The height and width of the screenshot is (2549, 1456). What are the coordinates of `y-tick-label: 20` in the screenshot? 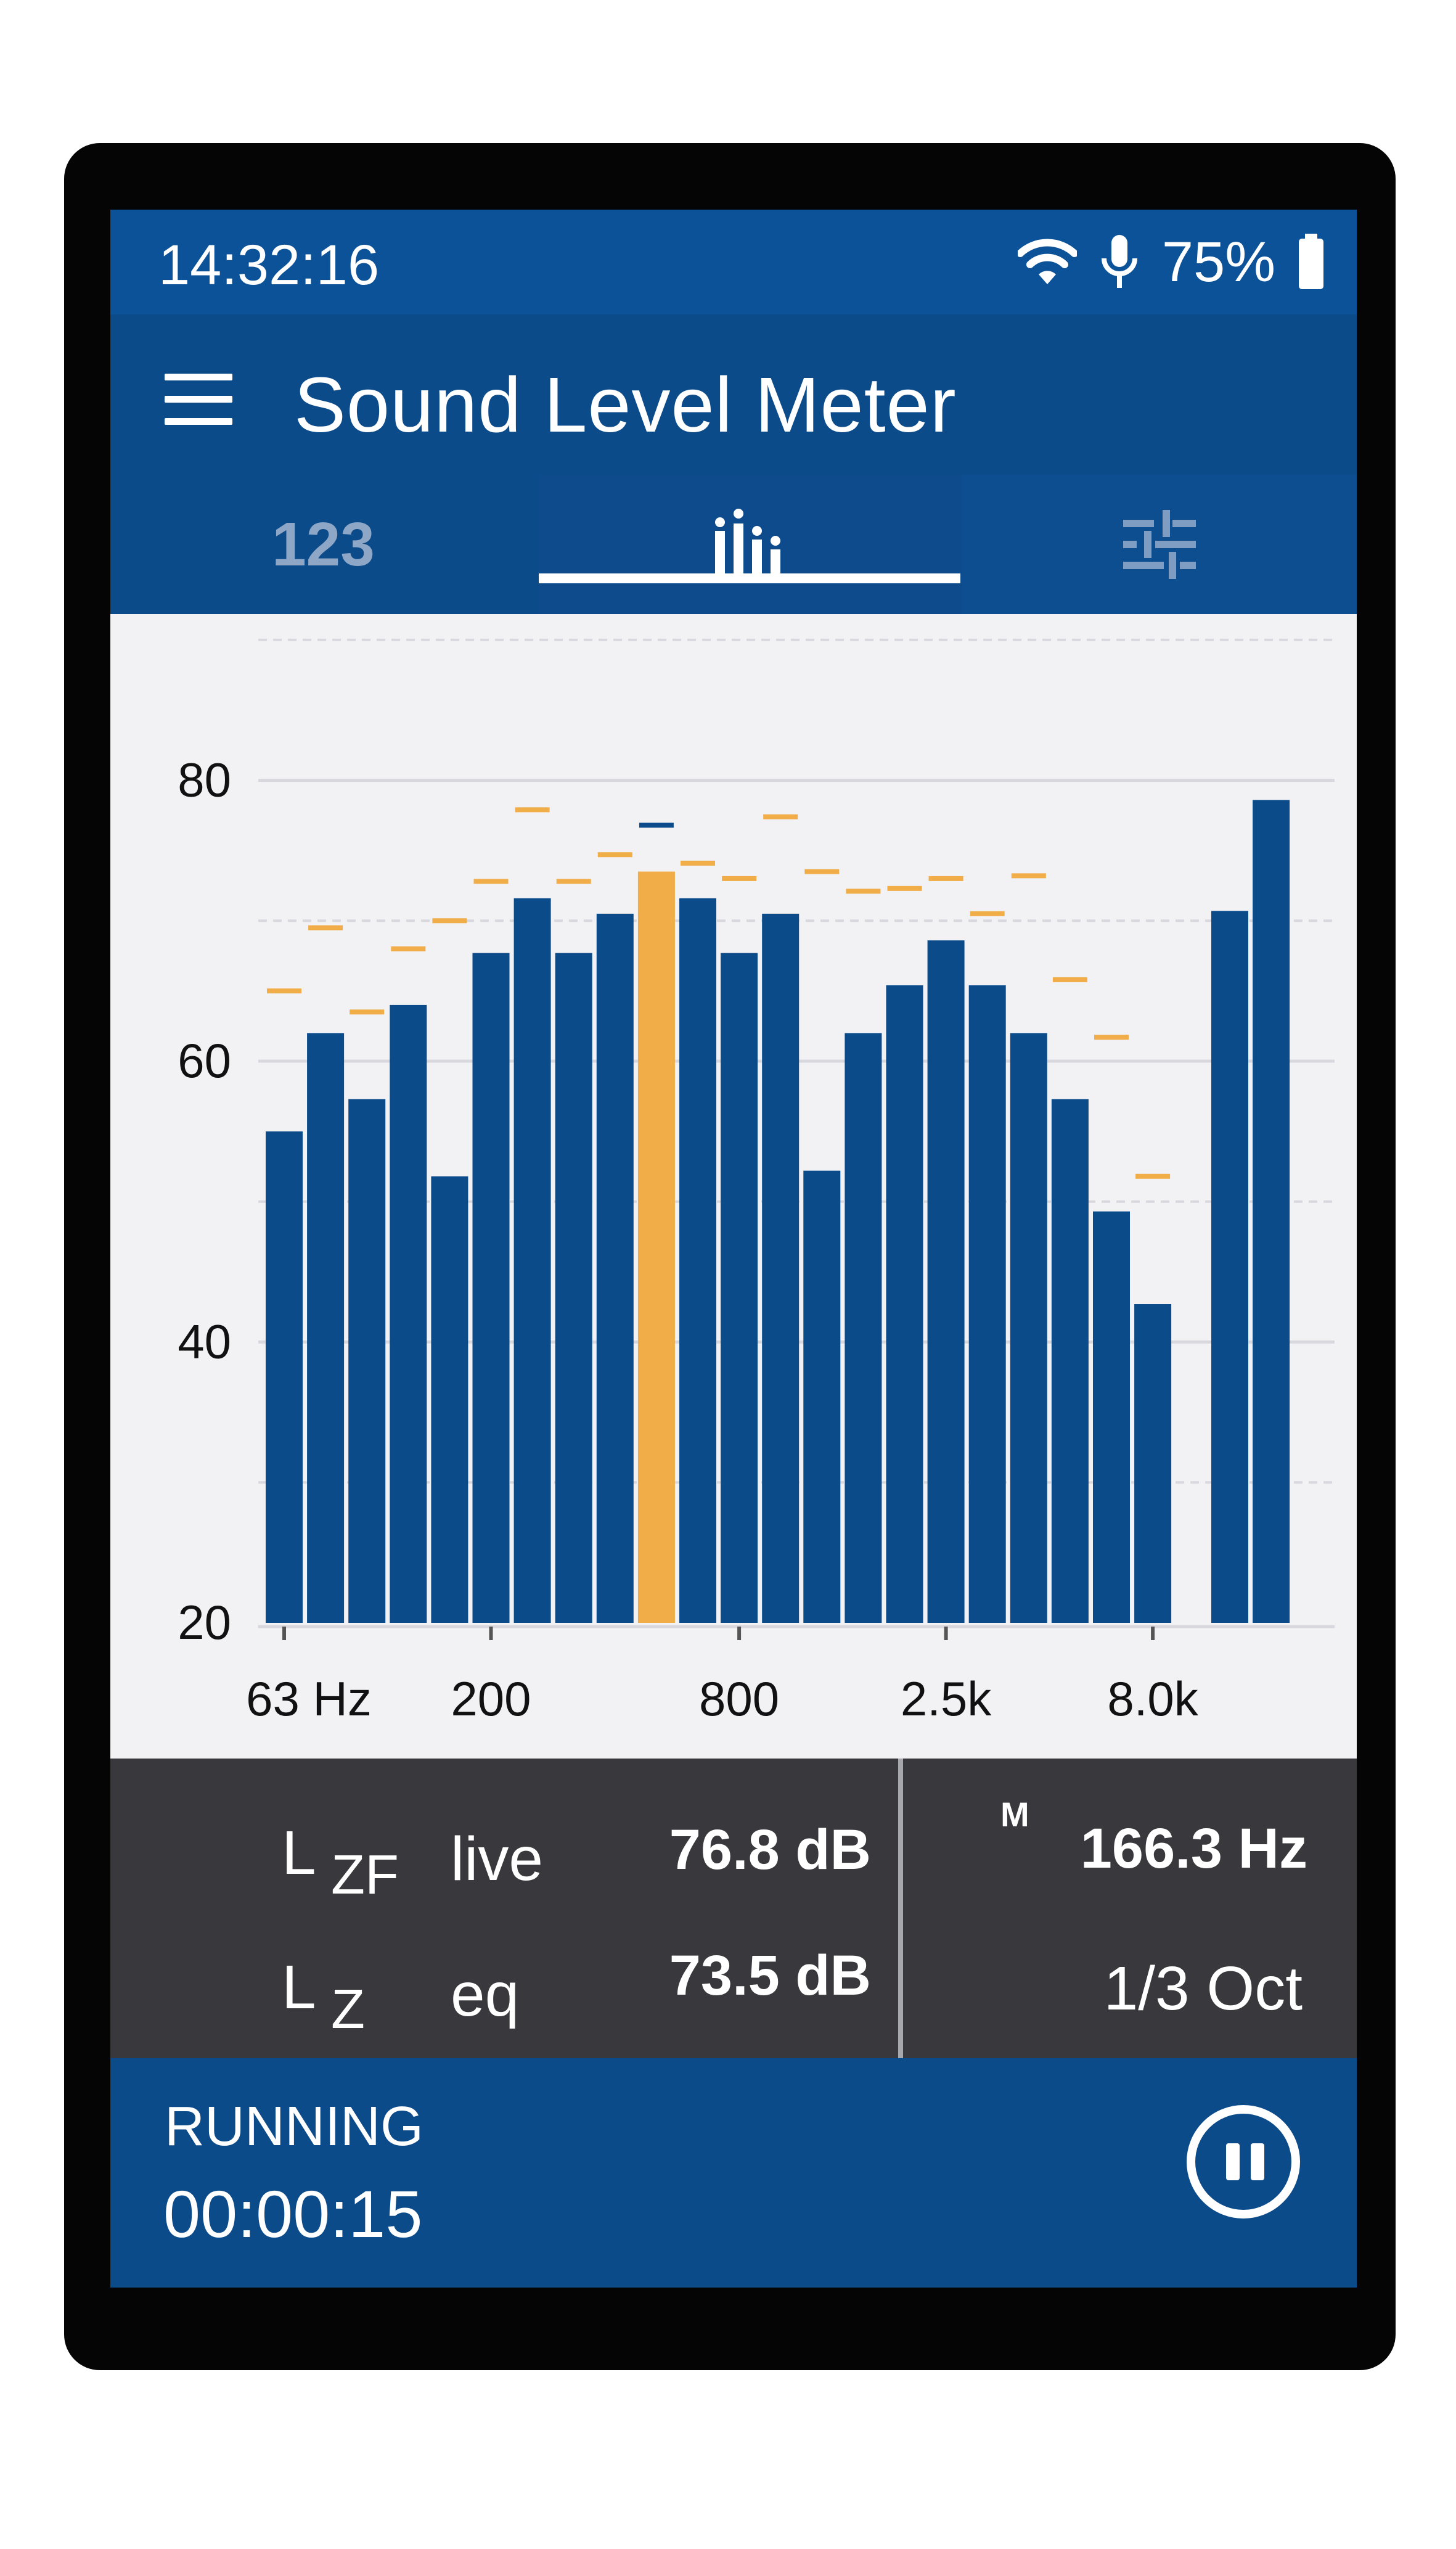 It's located at (204, 1622).